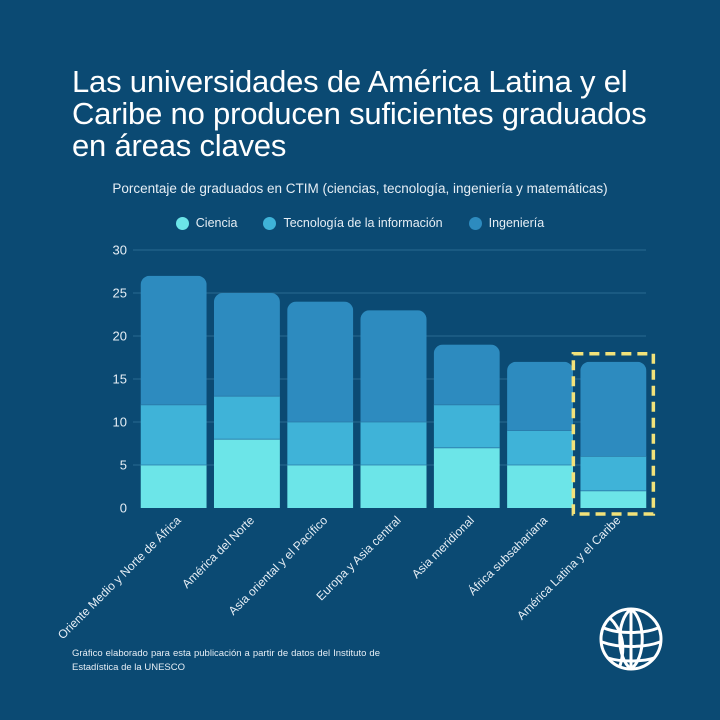 This screenshot has width=720, height=720. I want to click on y-tick-label: 0, so click(123, 508).